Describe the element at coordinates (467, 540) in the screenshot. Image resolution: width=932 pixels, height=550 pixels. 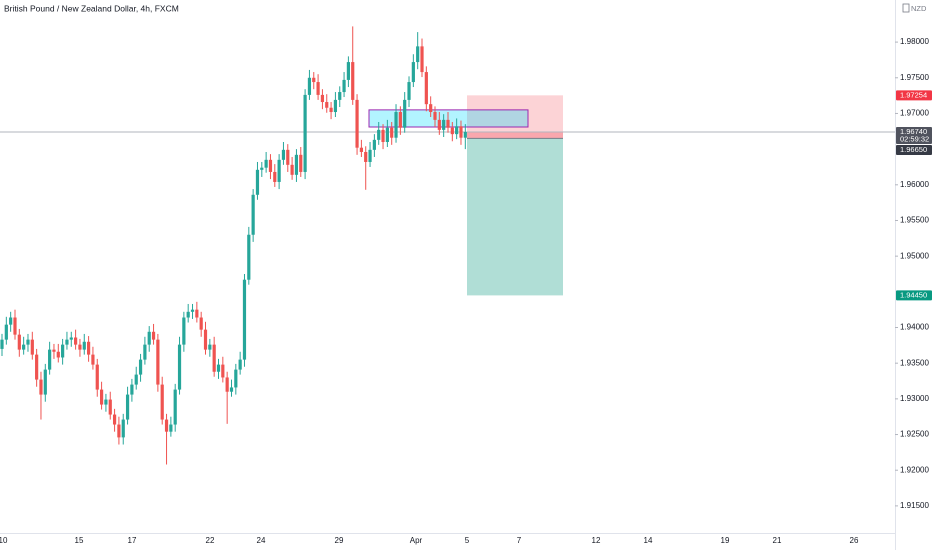
I see `x-tick-label: 5` at that location.